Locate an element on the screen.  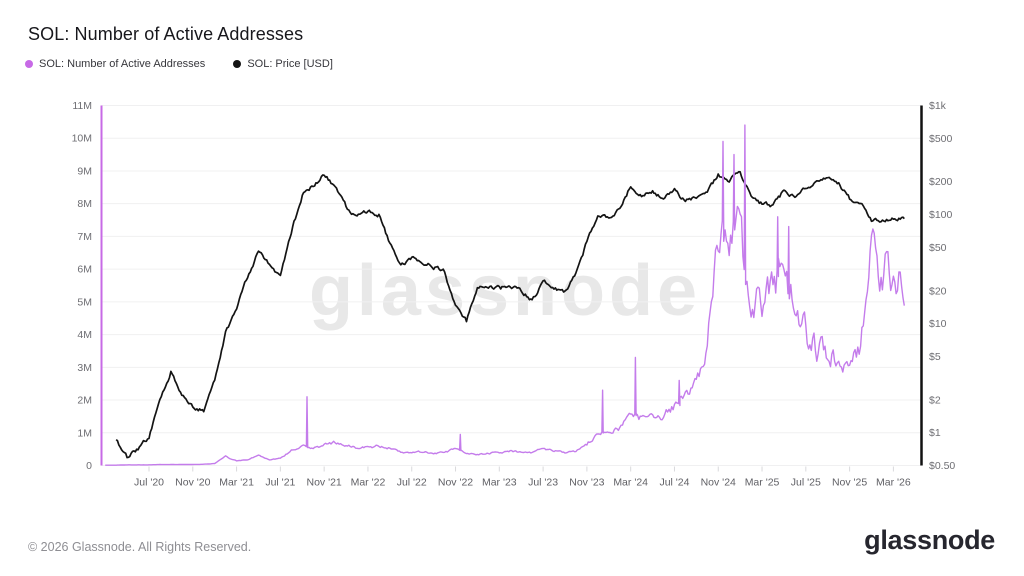
left-axis-tick-label: 6M is located at coordinates (84, 270).